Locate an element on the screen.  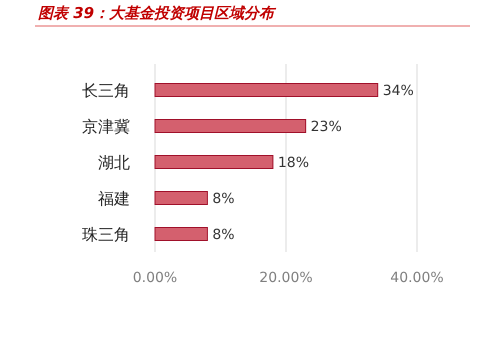
x-tick-label: 40.00% is located at coordinates (417, 278).